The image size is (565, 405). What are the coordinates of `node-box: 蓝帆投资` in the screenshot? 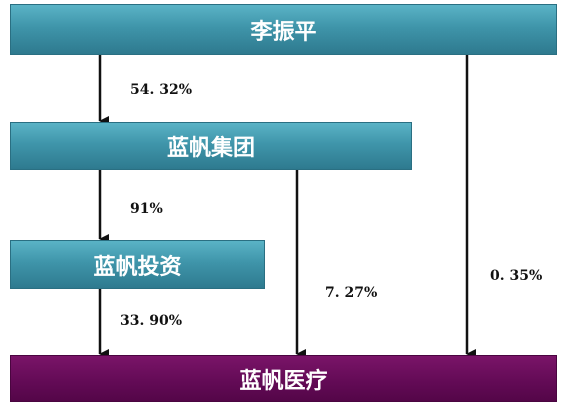 It's located at (137, 264).